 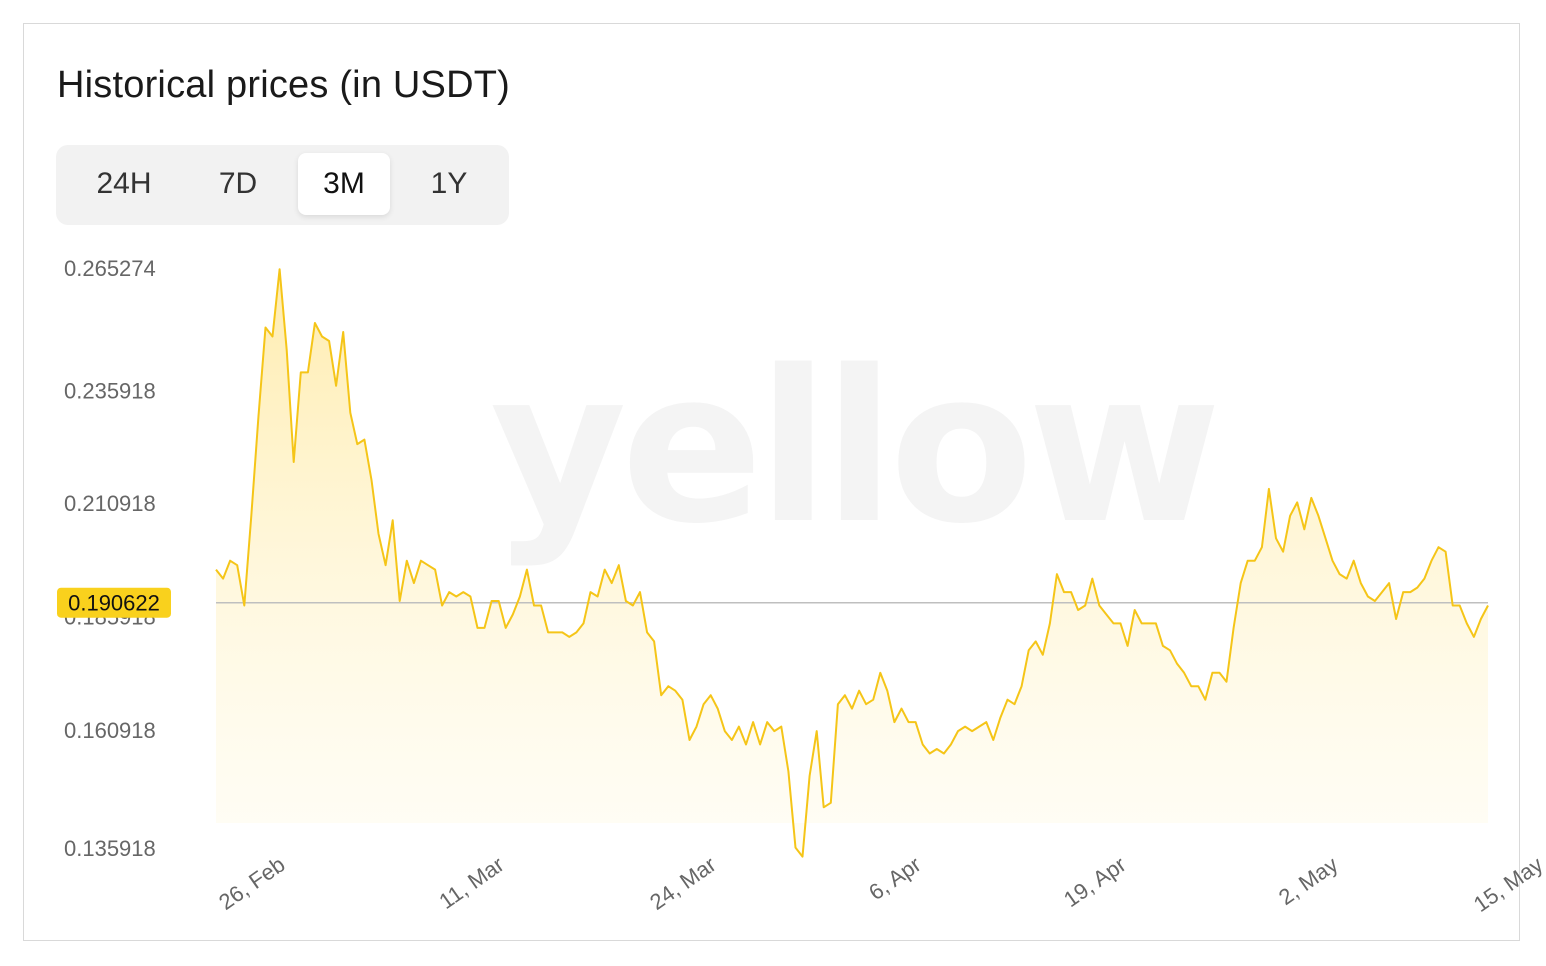 What do you see at coordinates (894, 878) in the screenshot?
I see `x-tick-label: 6, Apr` at bounding box center [894, 878].